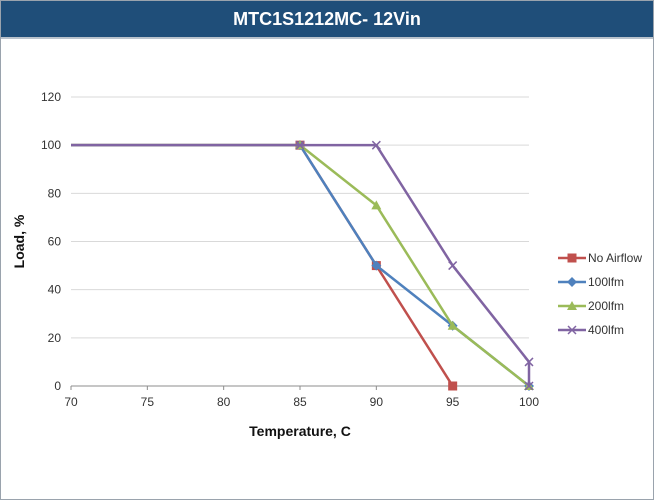 This screenshot has width=654, height=500. What do you see at coordinates (55, 242) in the screenshot?
I see `y-tick-label-60: 60` at bounding box center [55, 242].